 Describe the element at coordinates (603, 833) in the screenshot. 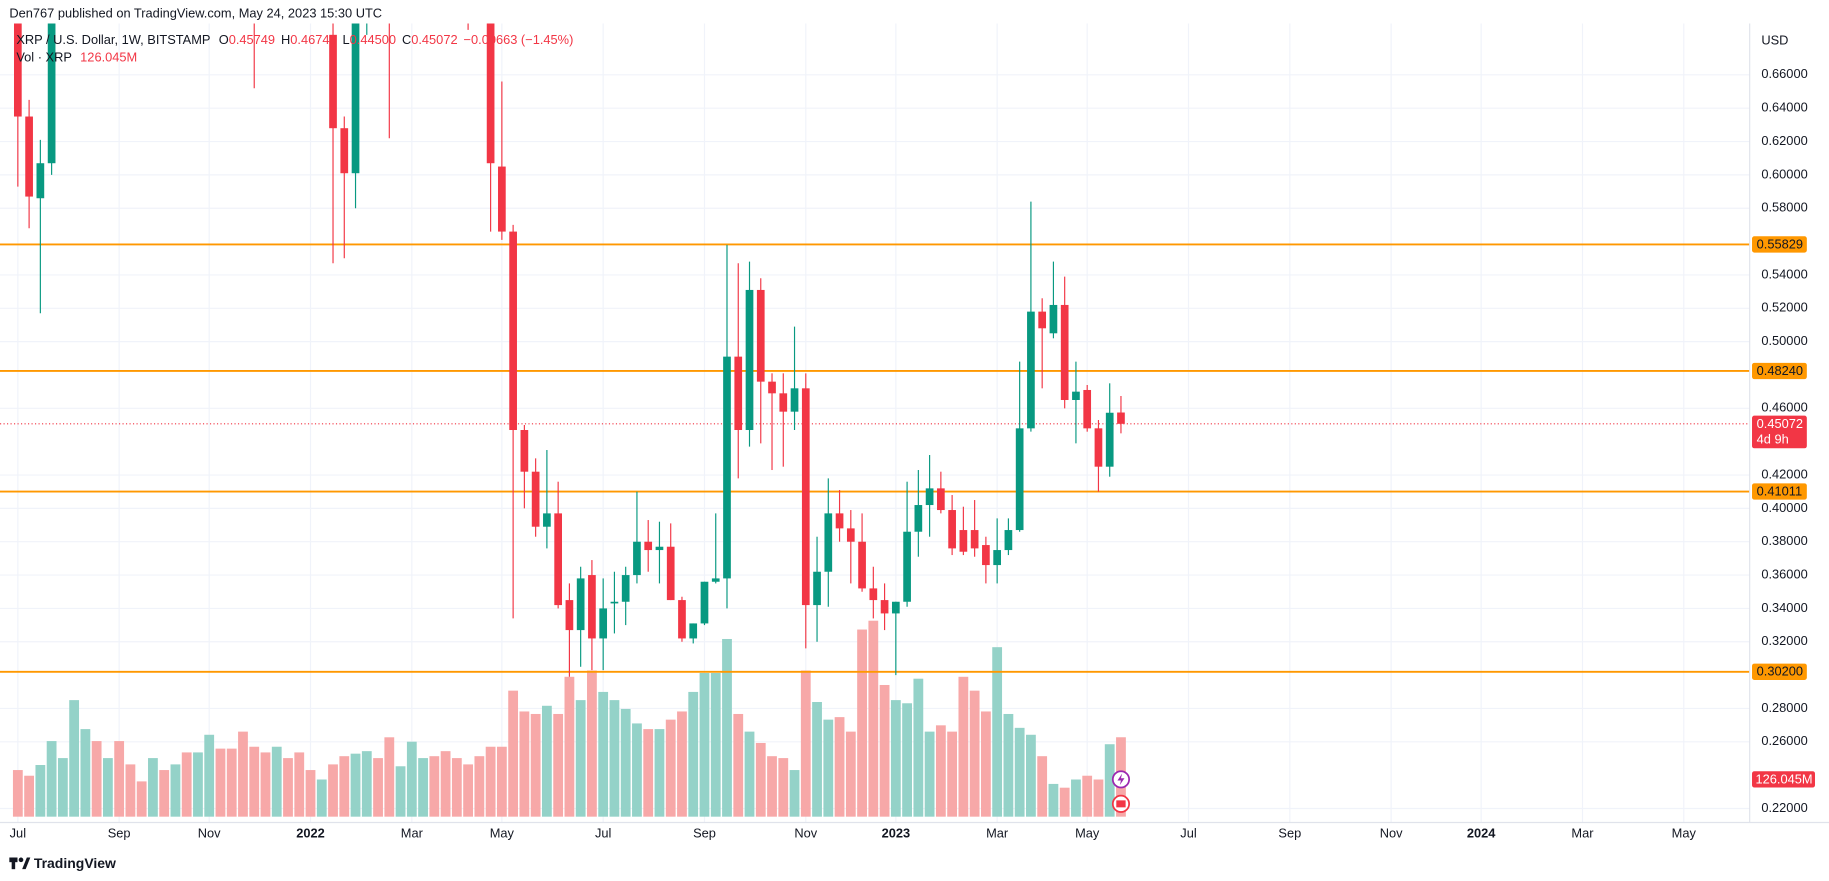

I see `x-tick-label: Jul` at that location.